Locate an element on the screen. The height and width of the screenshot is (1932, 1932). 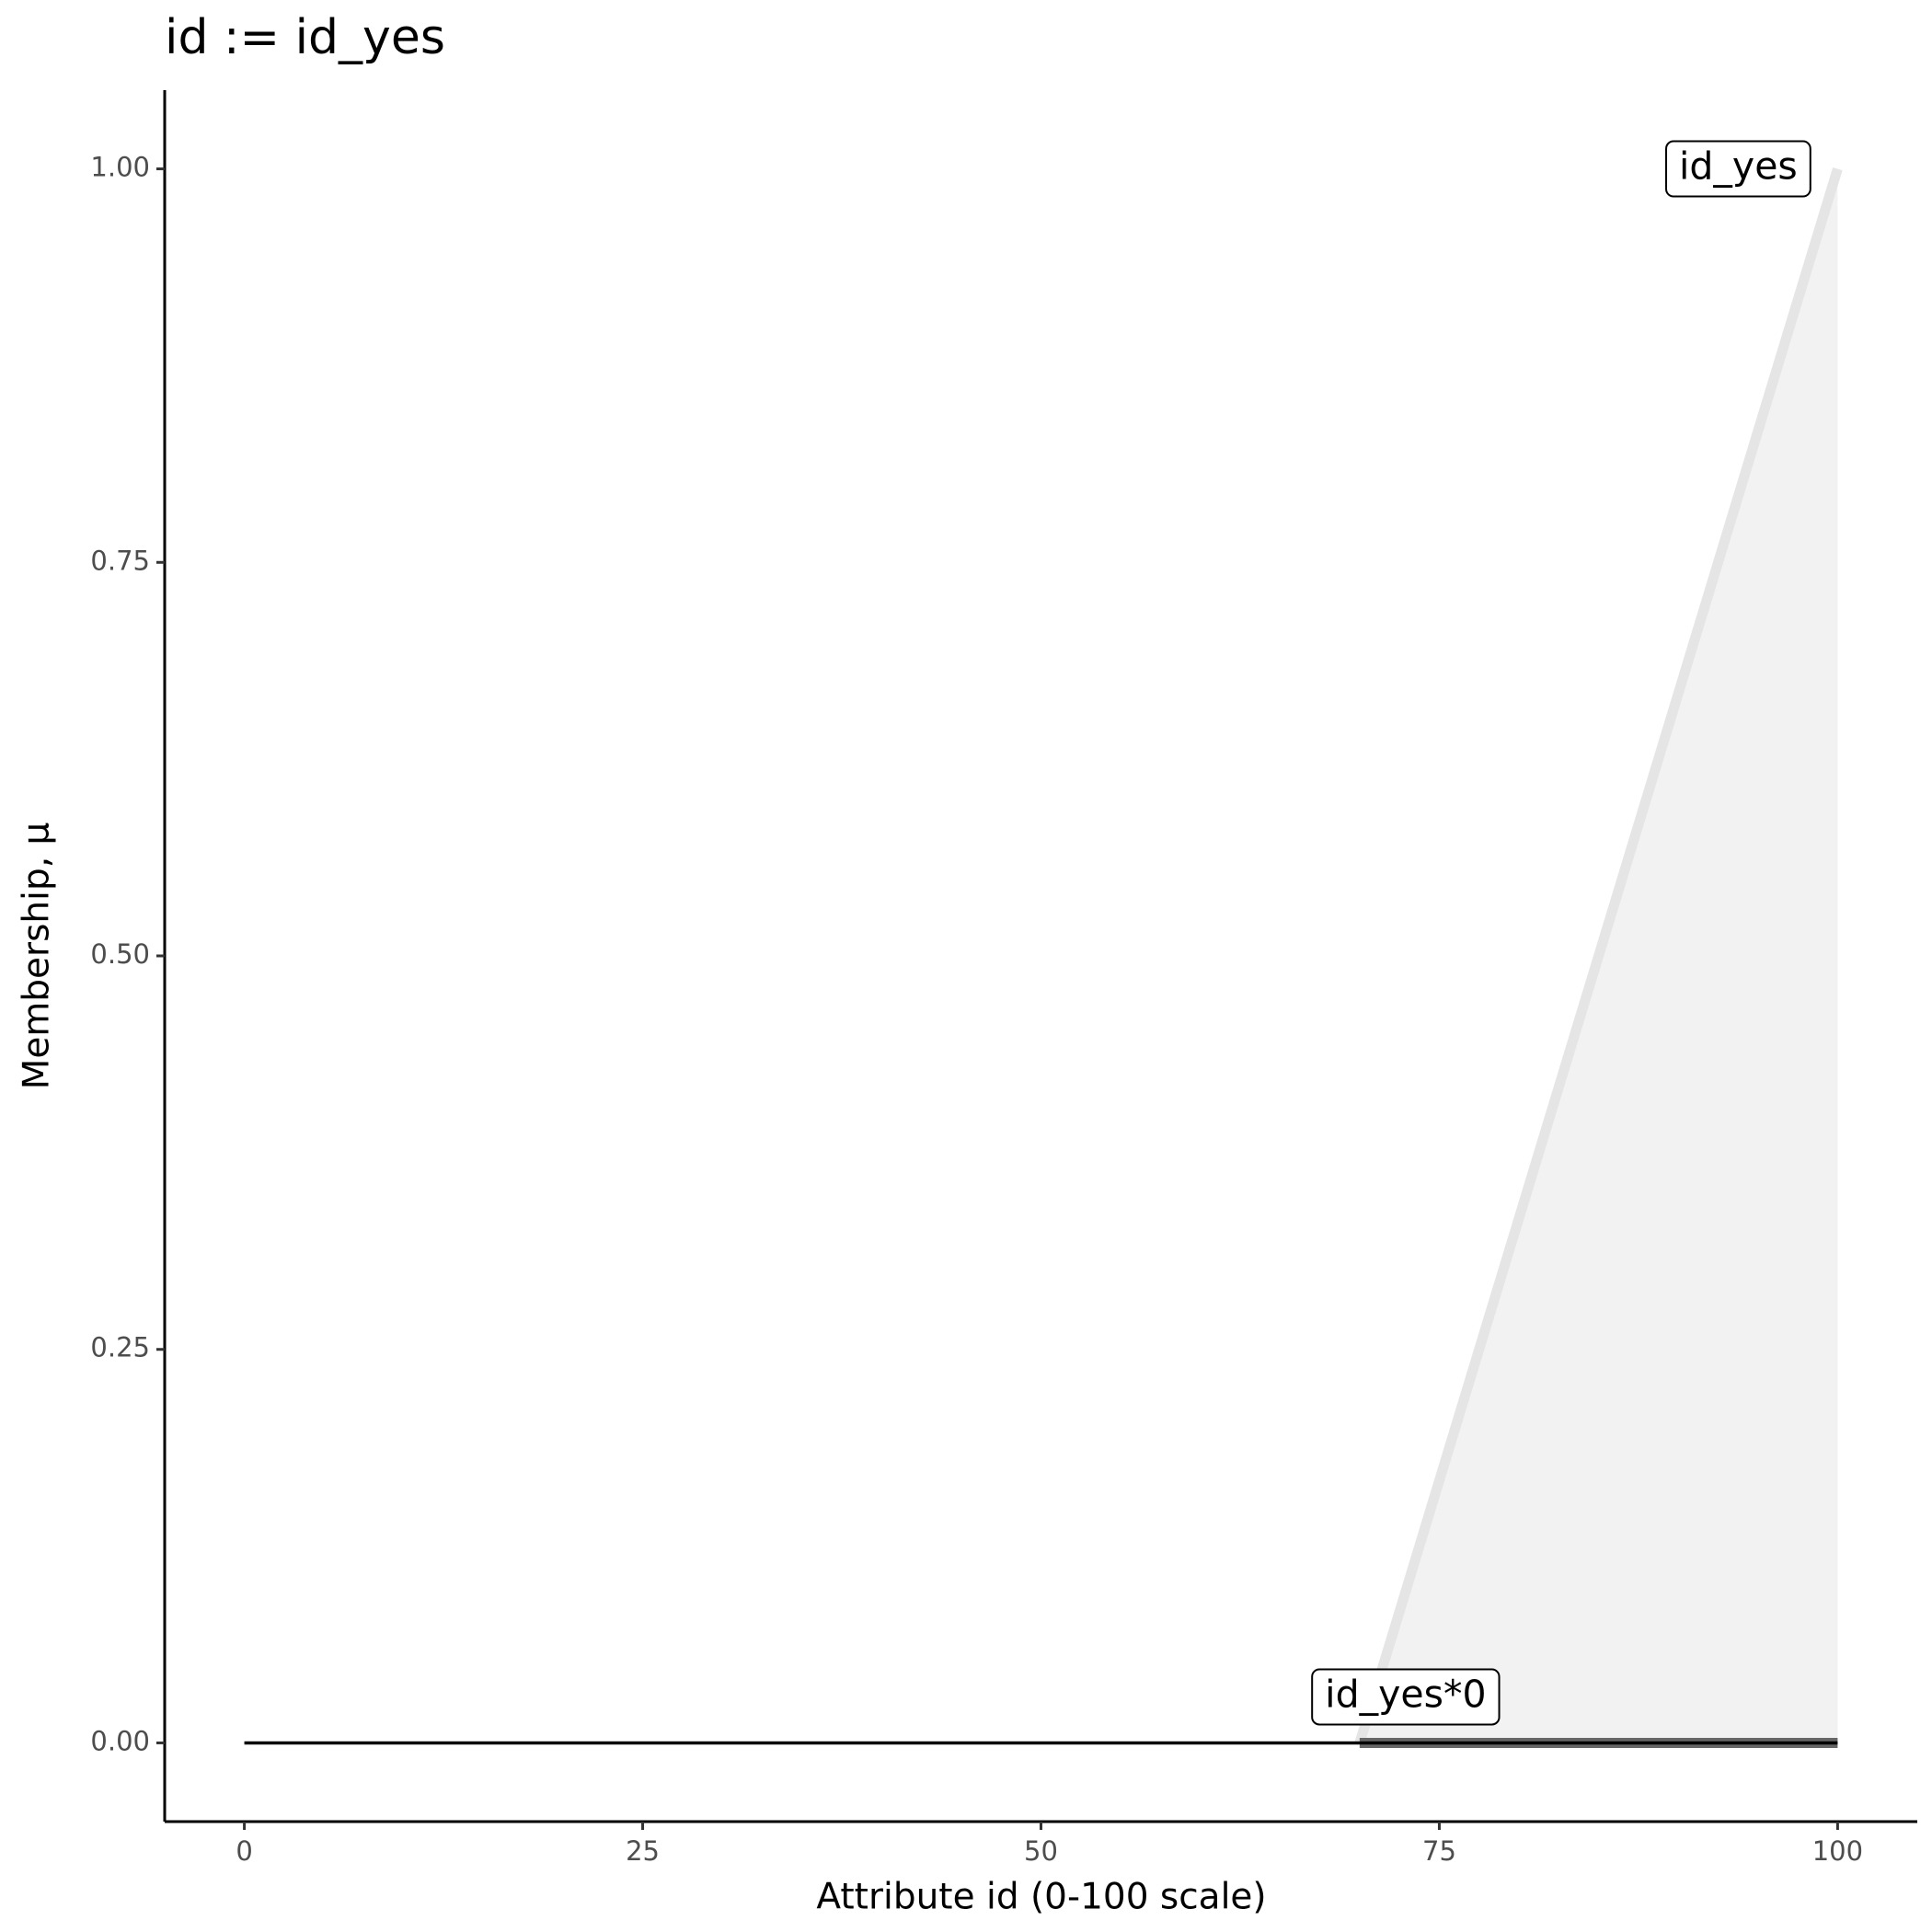
chart-title: id := id_yes is located at coordinates (305, 37).